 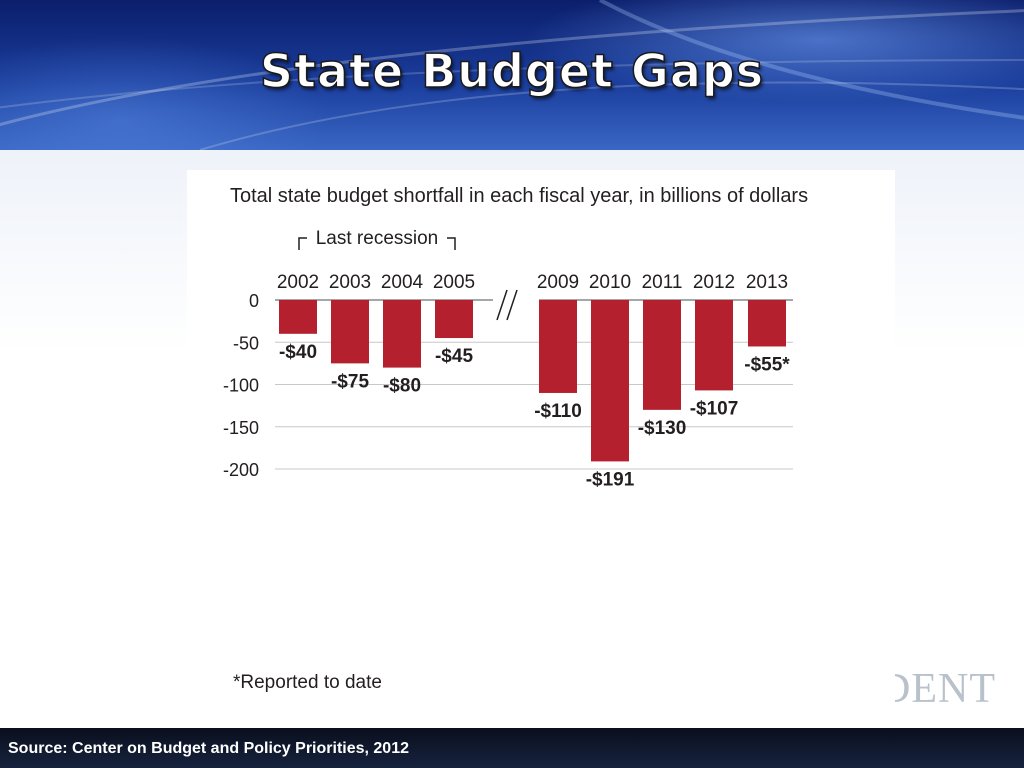 What do you see at coordinates (714, 282) in the screenshot?
I see `category-label: 2012` at bounding box center [714, 282].